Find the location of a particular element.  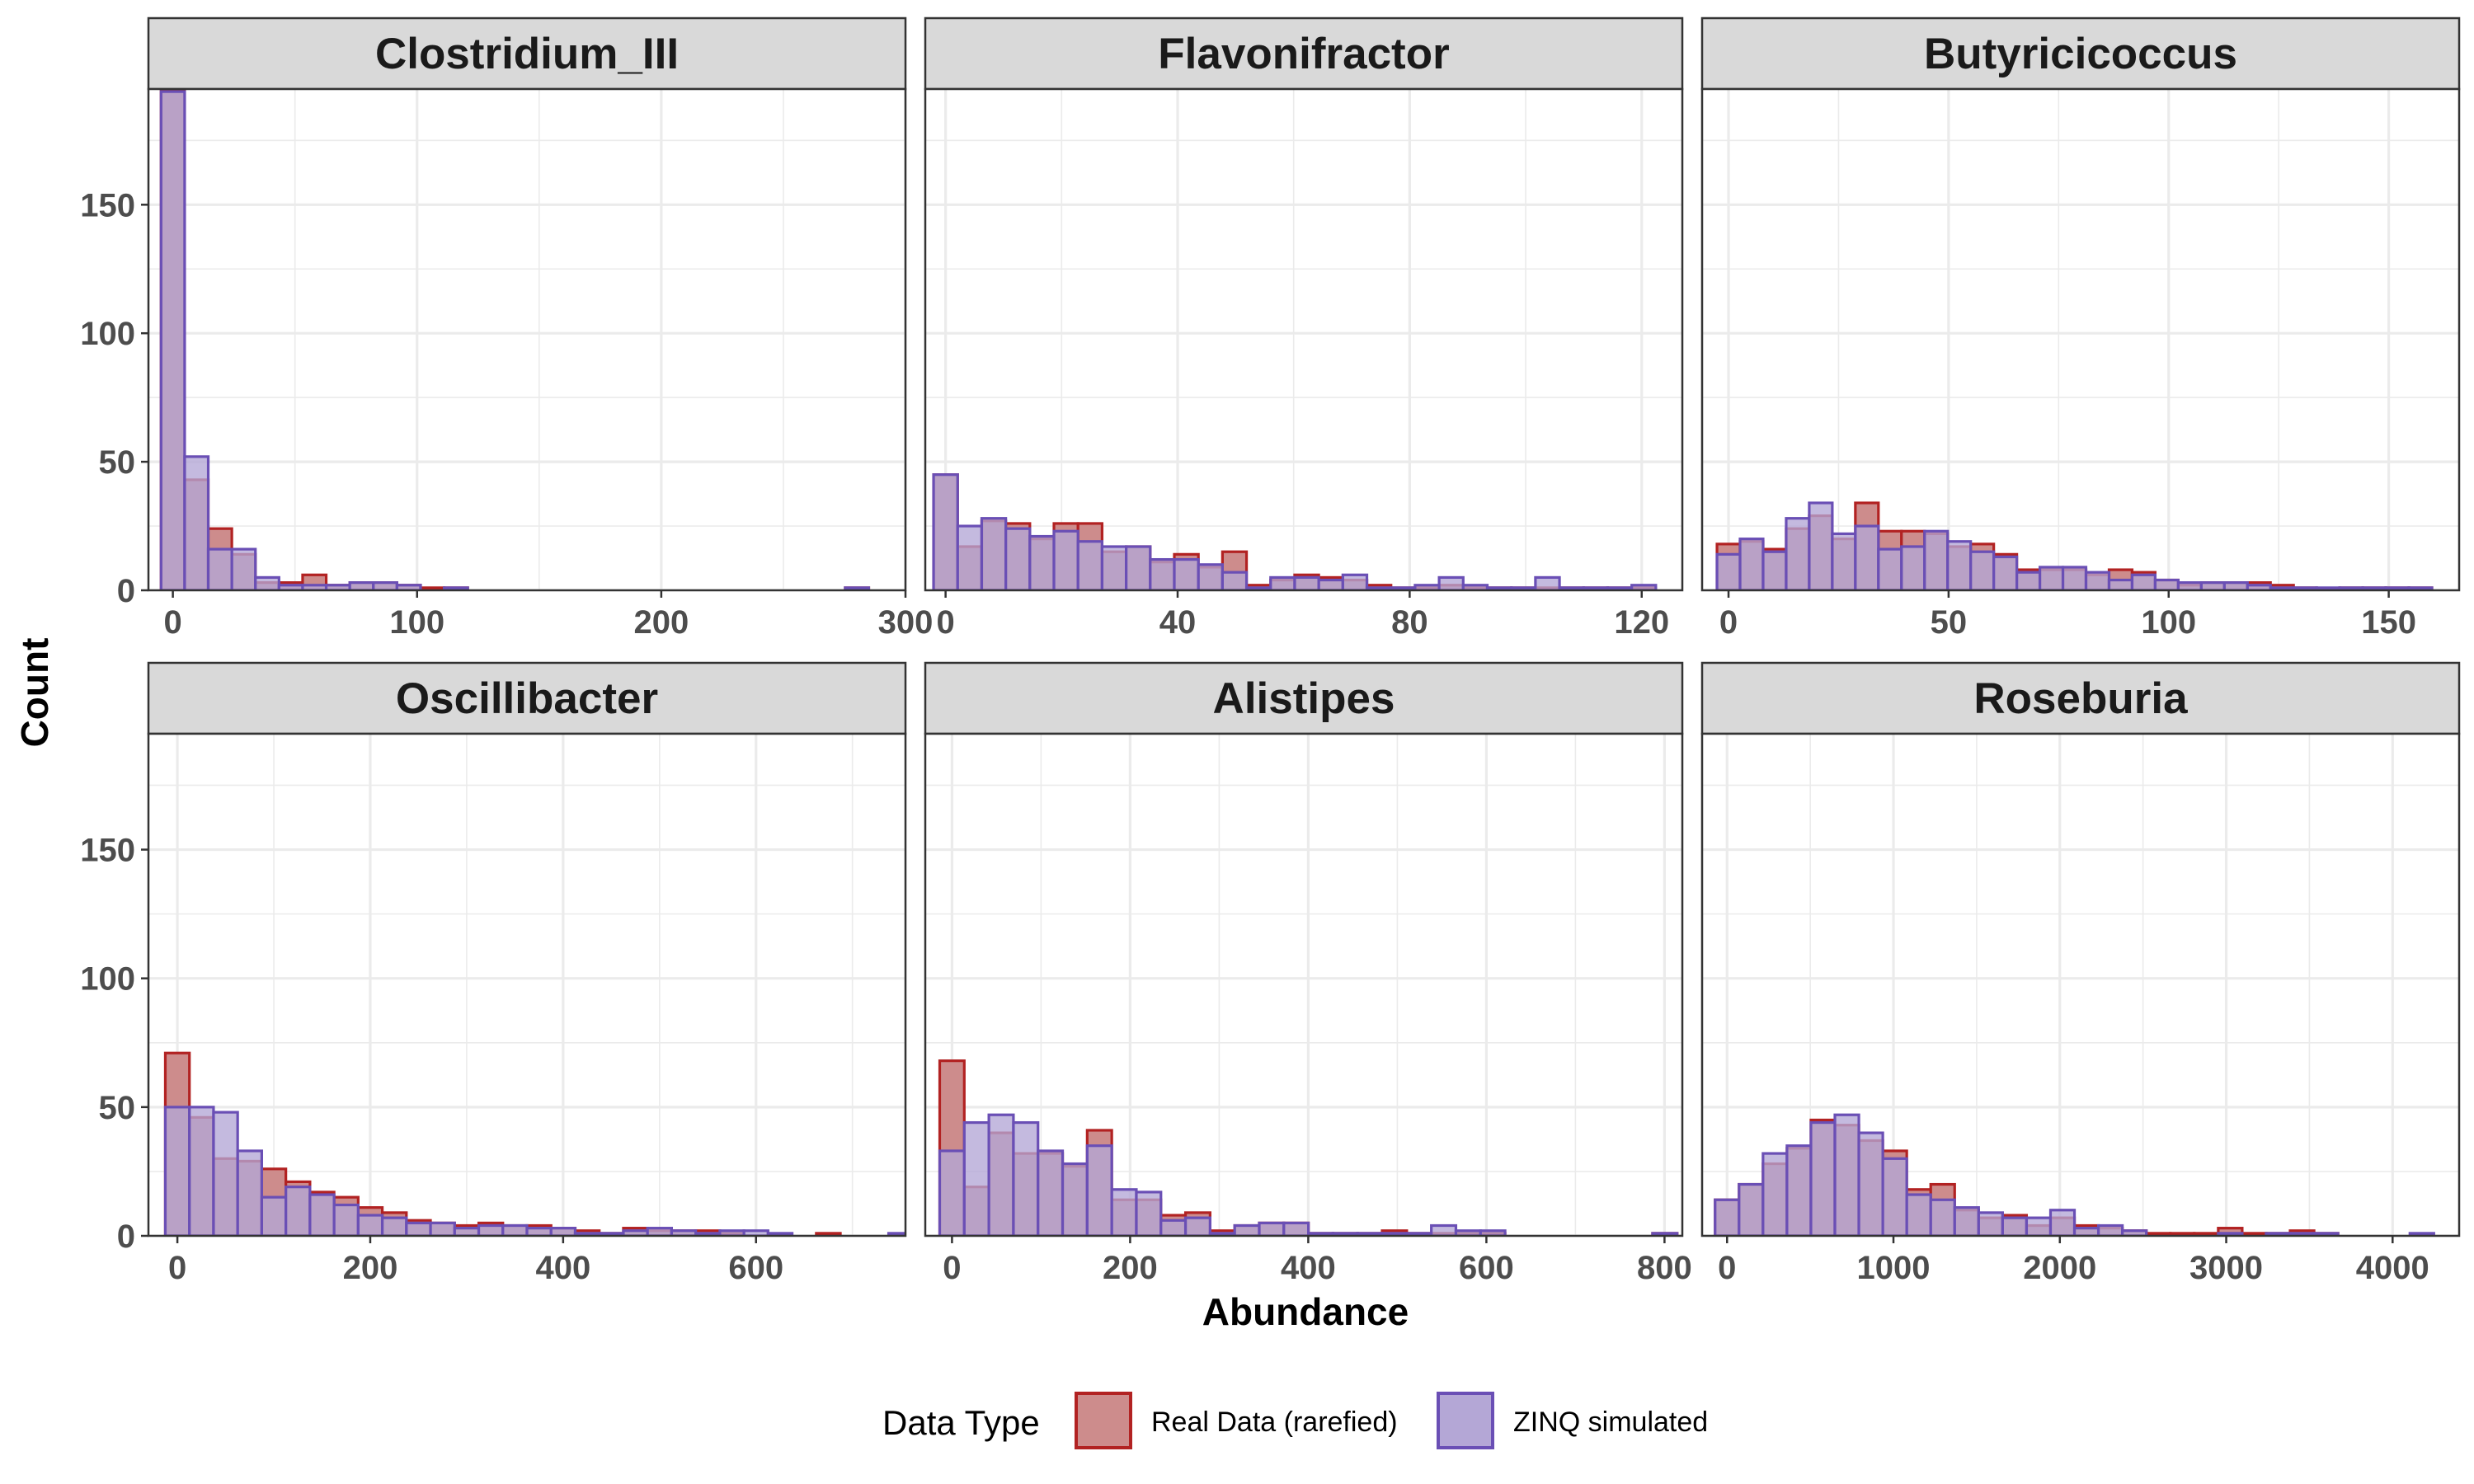

facet-panel: Oscillibacter 0 200 400 600 0 50 100 150 is located at coordinates (493, 973).